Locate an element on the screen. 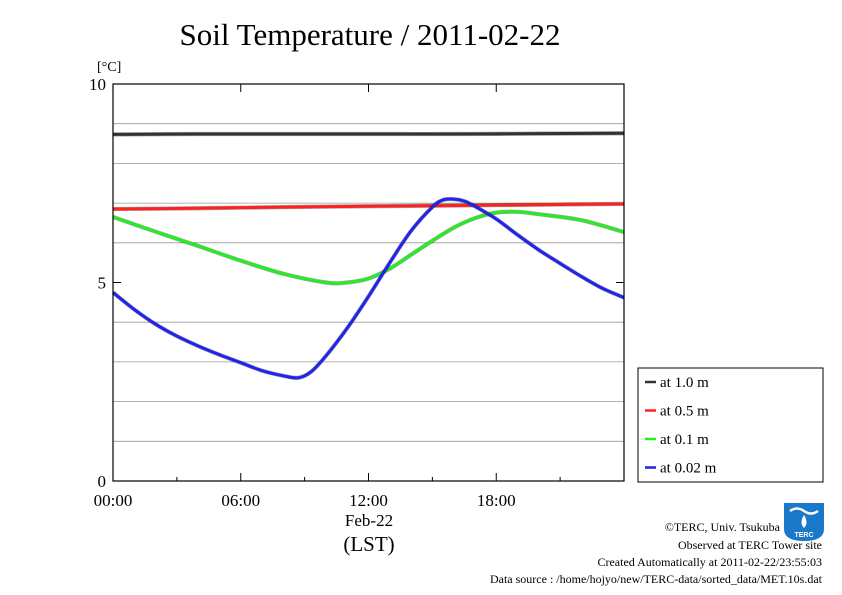 The width and height of the screenshot is (842, 595). y-tick-label: 10 is located at coordinates (97, 84).